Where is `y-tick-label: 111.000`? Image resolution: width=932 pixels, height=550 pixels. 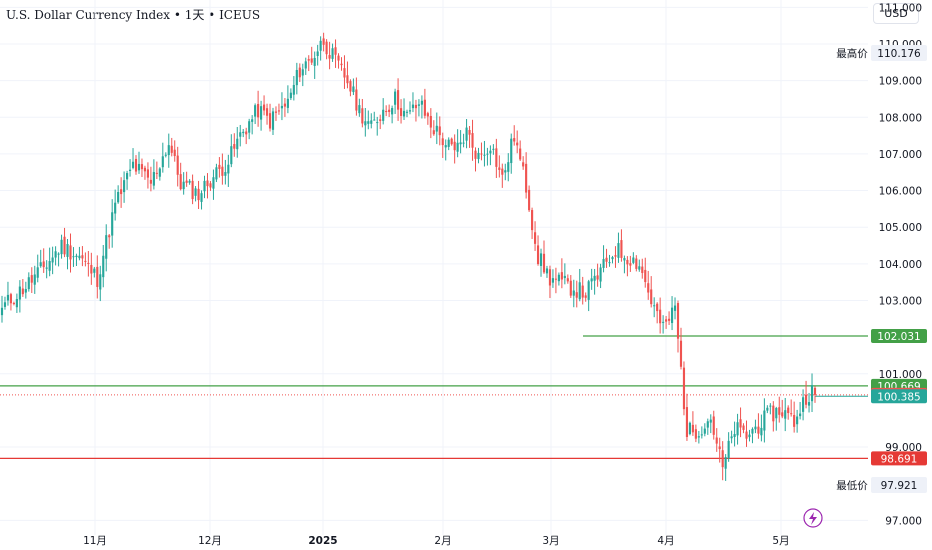
y-tick-label: 111.000 is located at coordinates (900, 8).